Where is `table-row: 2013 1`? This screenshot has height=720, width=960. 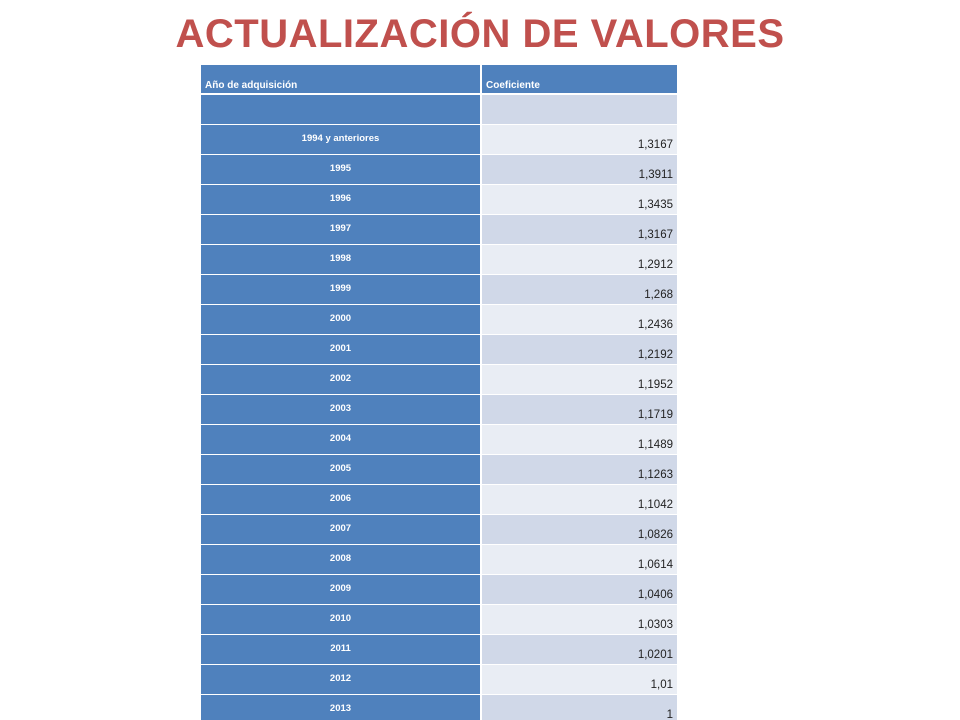 table-row: 2013 1 is located at coordinates (439, 707).